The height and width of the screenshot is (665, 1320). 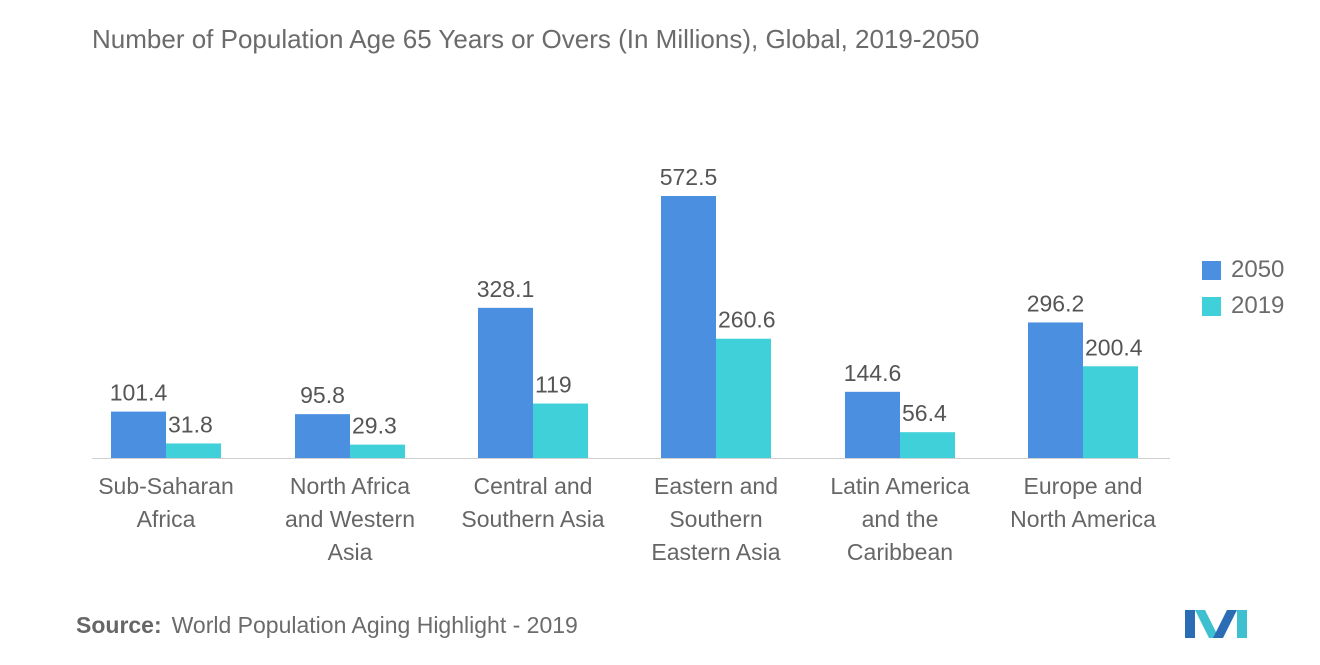 What do you see at coordinates (553, 385) in the screenshot?
I see `data-label-2019-2: 119` at bounding box center [553, 385].